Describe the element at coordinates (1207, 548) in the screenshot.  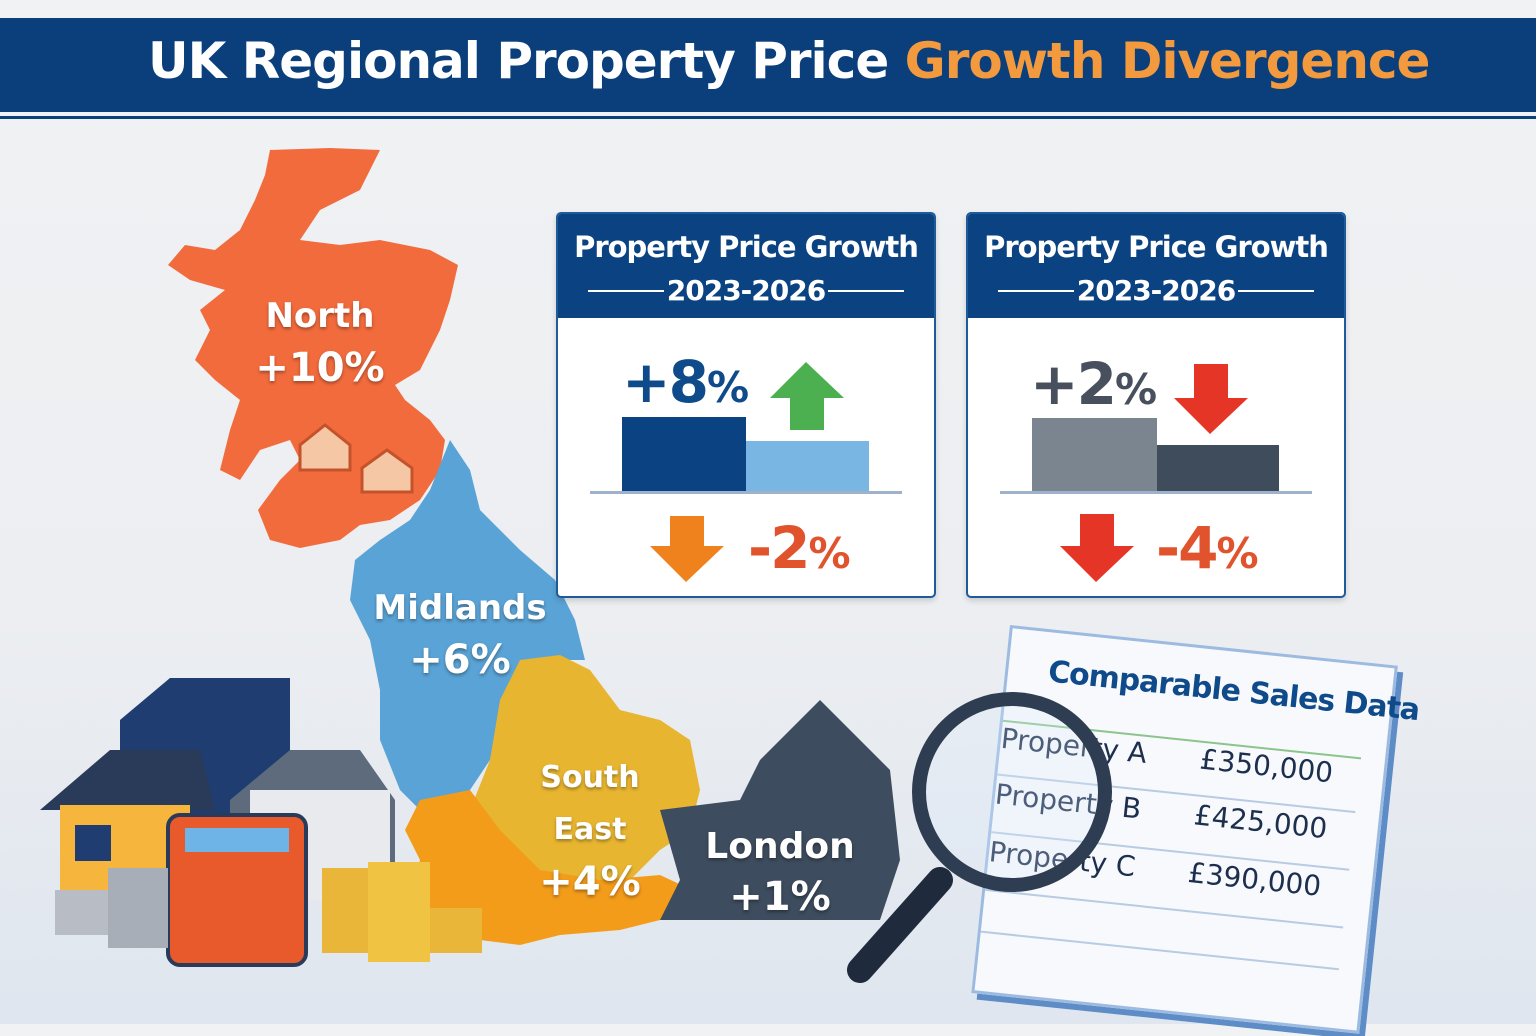
I see `down-value: -4%` at that location.